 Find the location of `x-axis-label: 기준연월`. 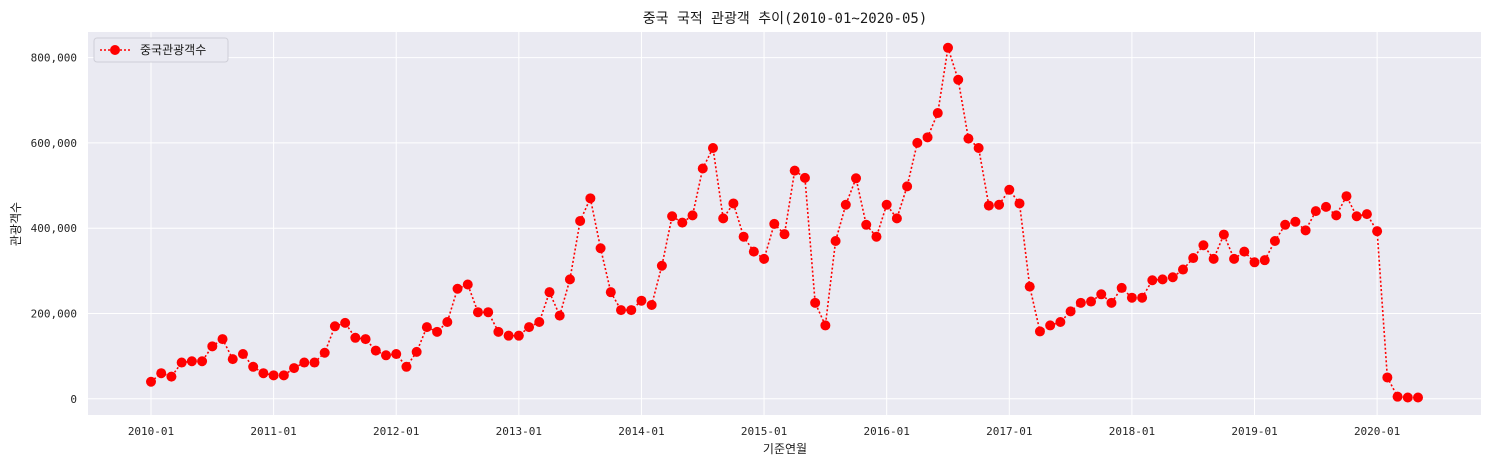

x-axis-label: 기준연월 is located at coordinates (785, 449).